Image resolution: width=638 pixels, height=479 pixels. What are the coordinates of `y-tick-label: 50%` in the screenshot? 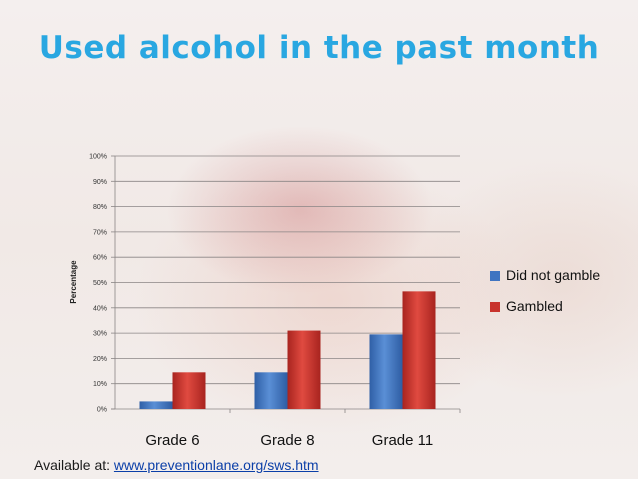 It's located at (100, 283).